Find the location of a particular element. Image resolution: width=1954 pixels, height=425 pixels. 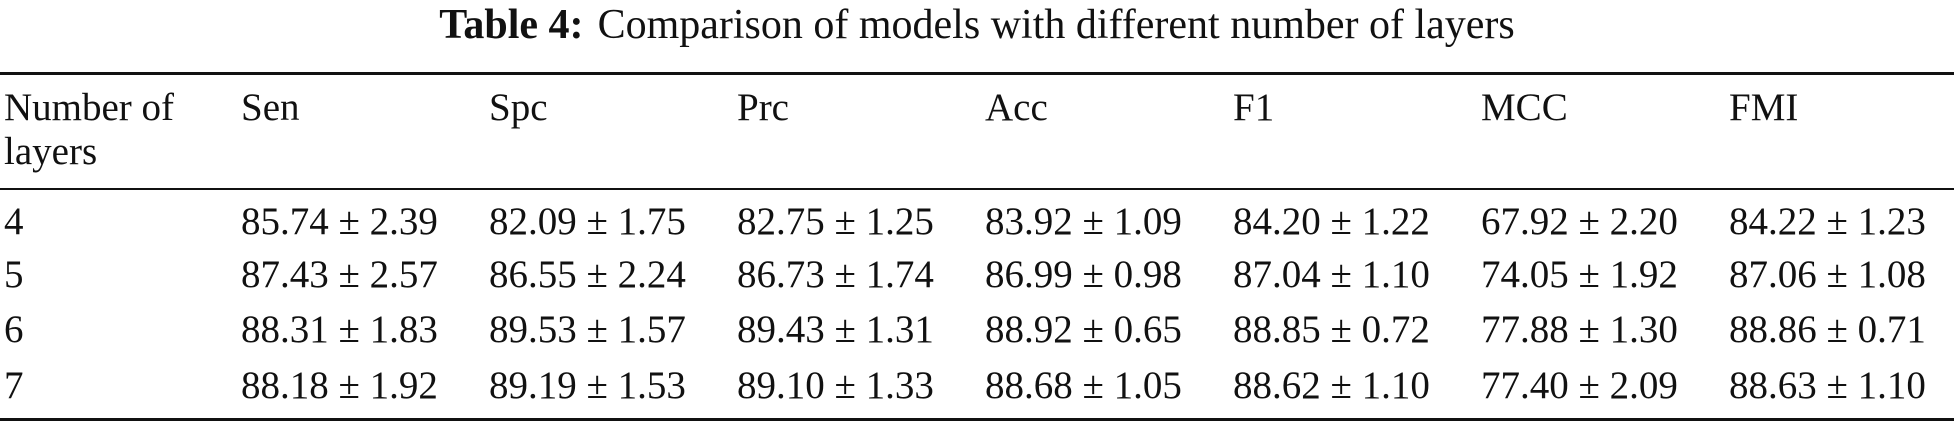

table-cell: 86.99 ± 0.98 is located at coordinates (1083, 274).